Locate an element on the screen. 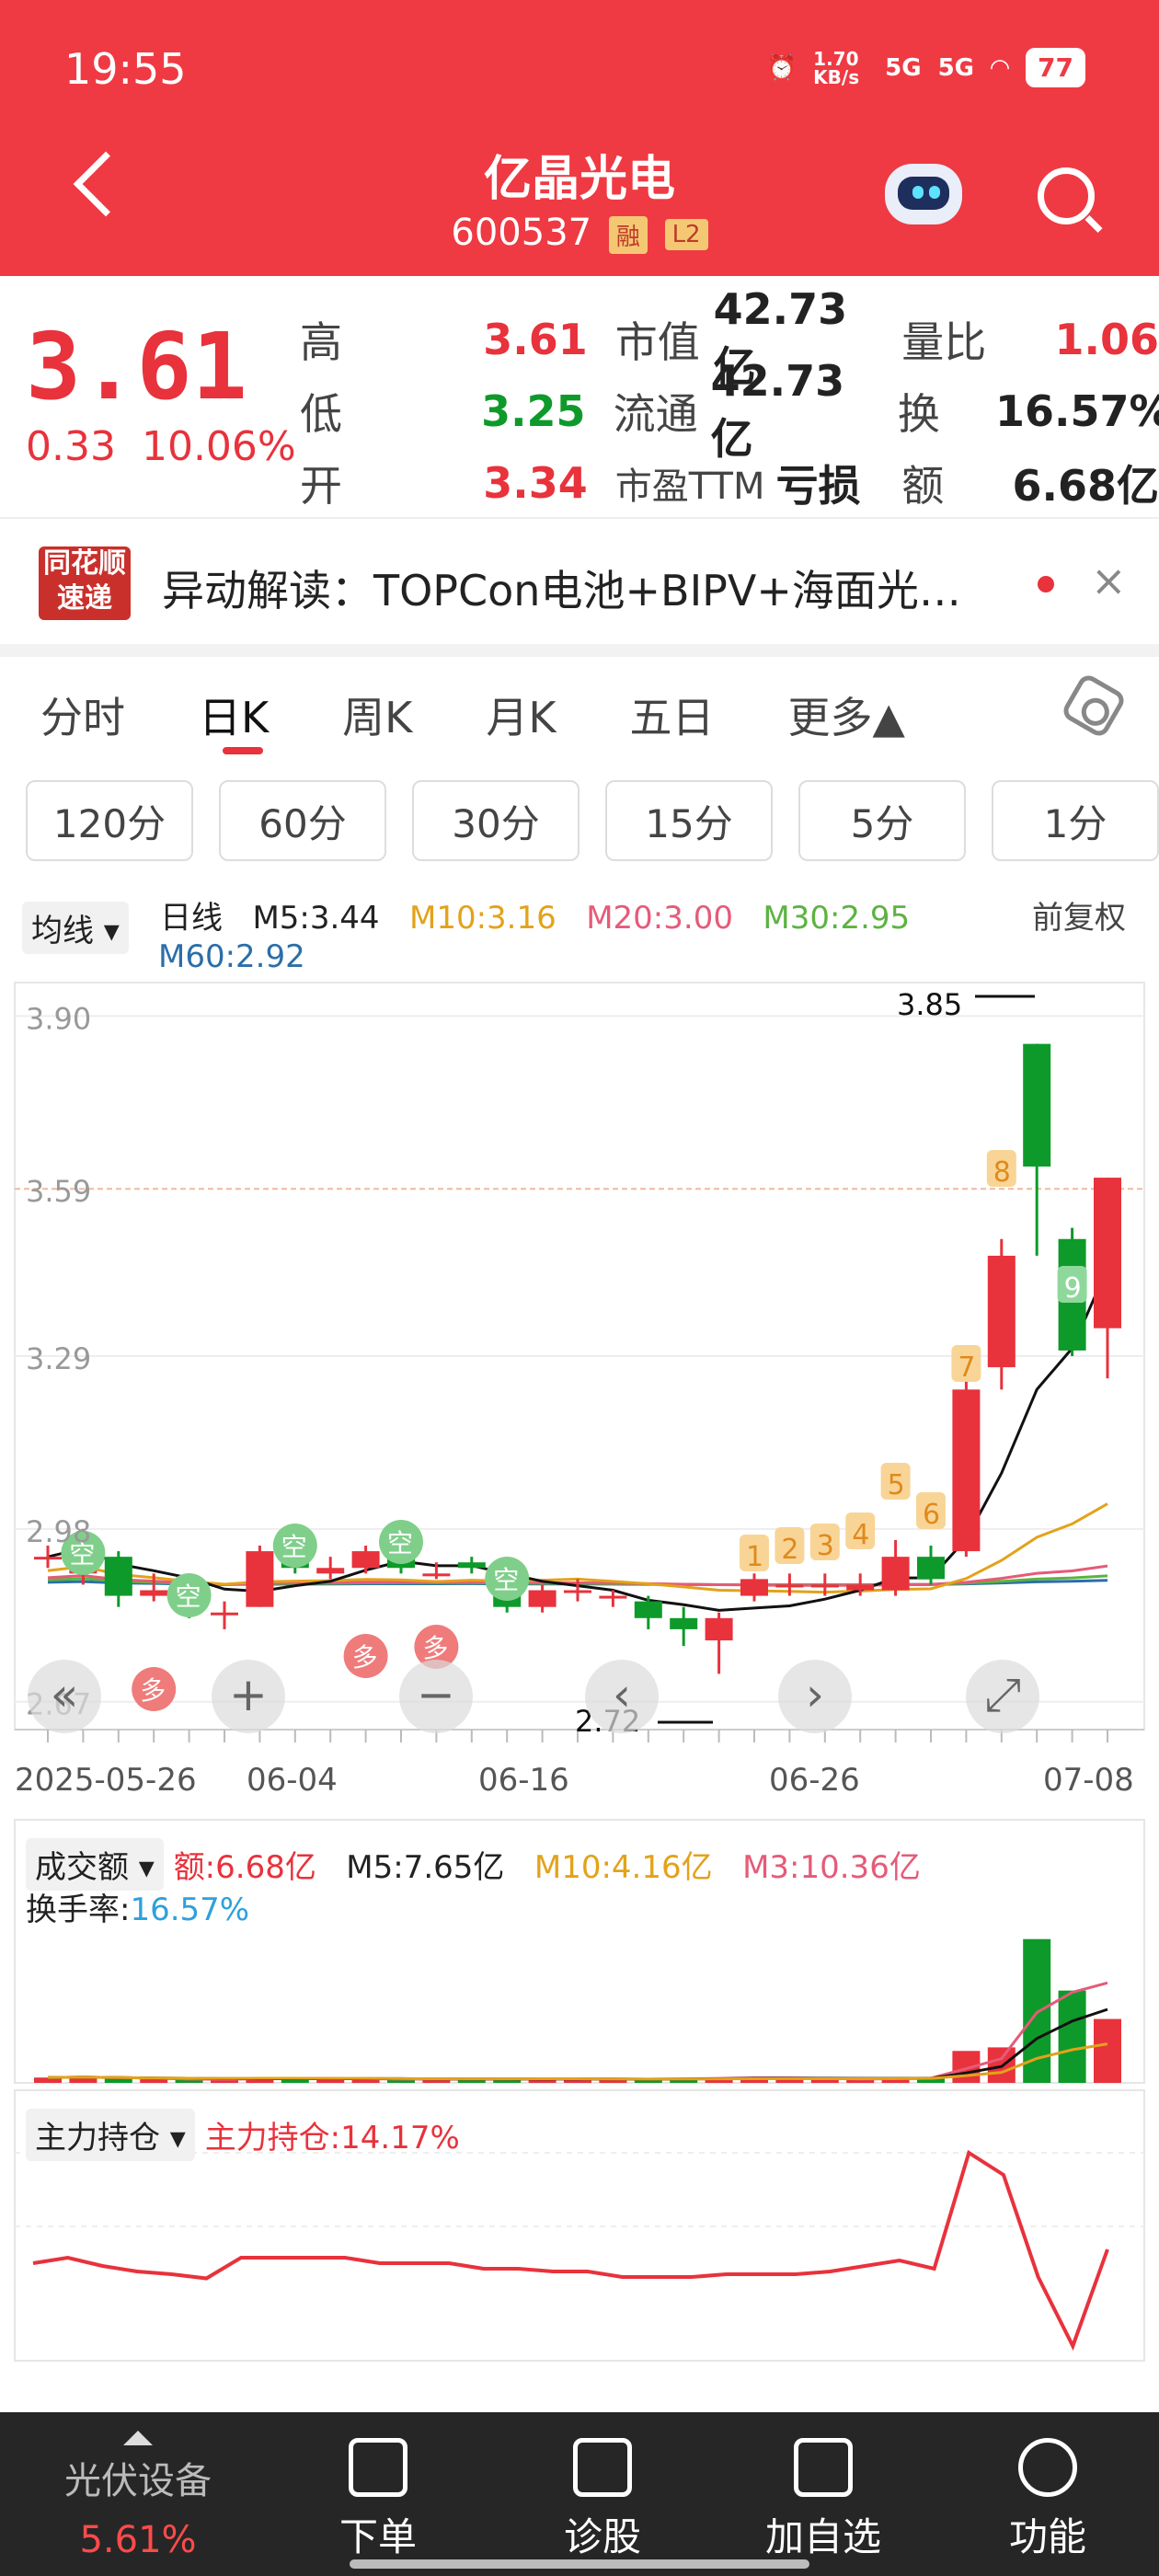  ma-dropdown: 均线 ▾ is located at coordinates (75, 928).